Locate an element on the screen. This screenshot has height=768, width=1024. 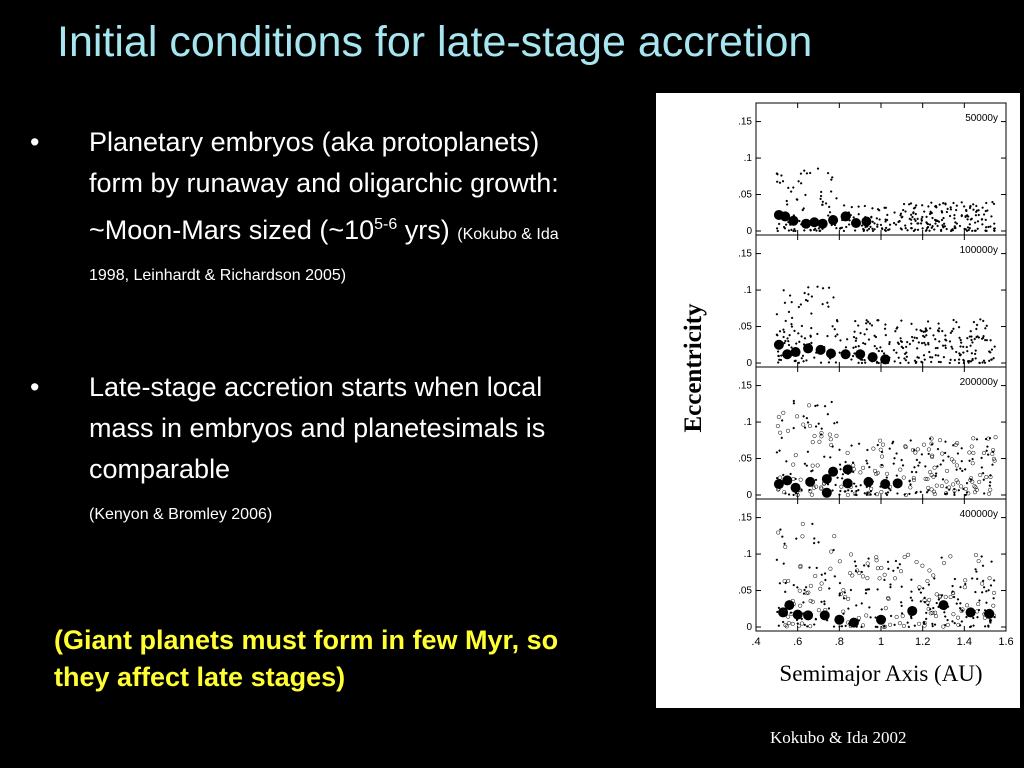
y-tick-label: 0 is located at coordinates (749, 627).